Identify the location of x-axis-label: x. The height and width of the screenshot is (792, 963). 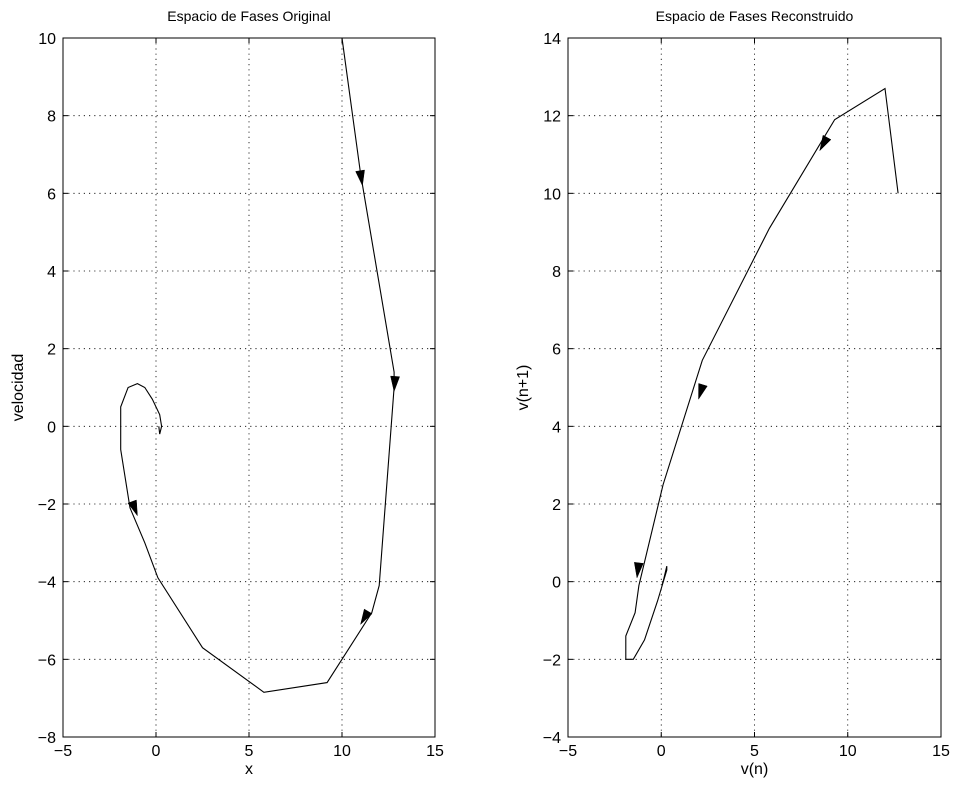
(249, 769).